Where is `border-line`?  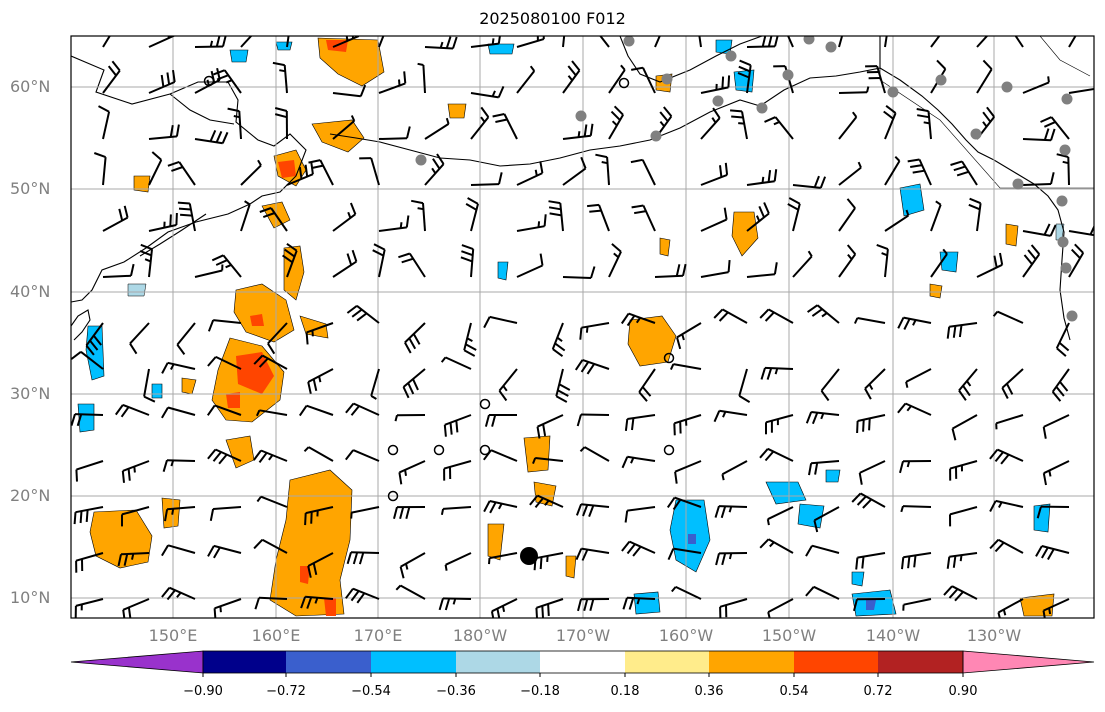 border-line is located at coordinates (1065, 56).